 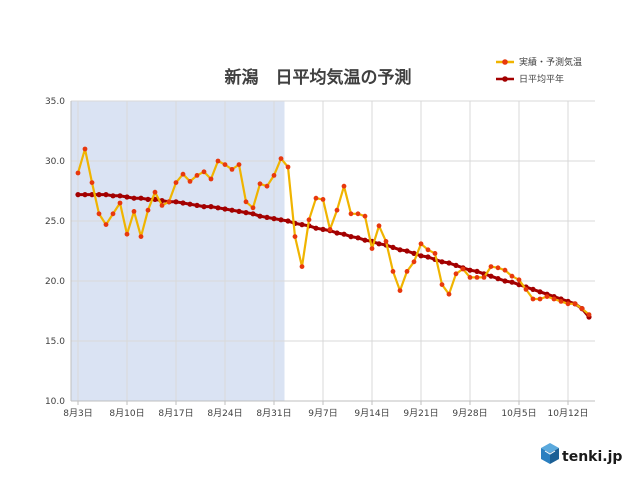 I want to click on x-tick-label: 8月3日, so click(x=77, y=413).